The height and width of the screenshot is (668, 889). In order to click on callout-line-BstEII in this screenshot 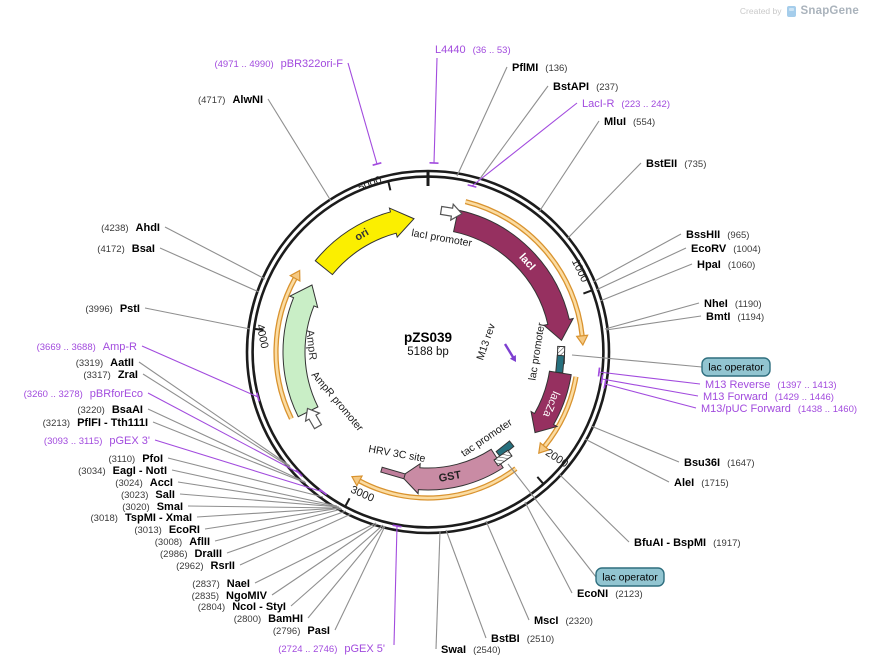, I will do `click(604, 201)`.